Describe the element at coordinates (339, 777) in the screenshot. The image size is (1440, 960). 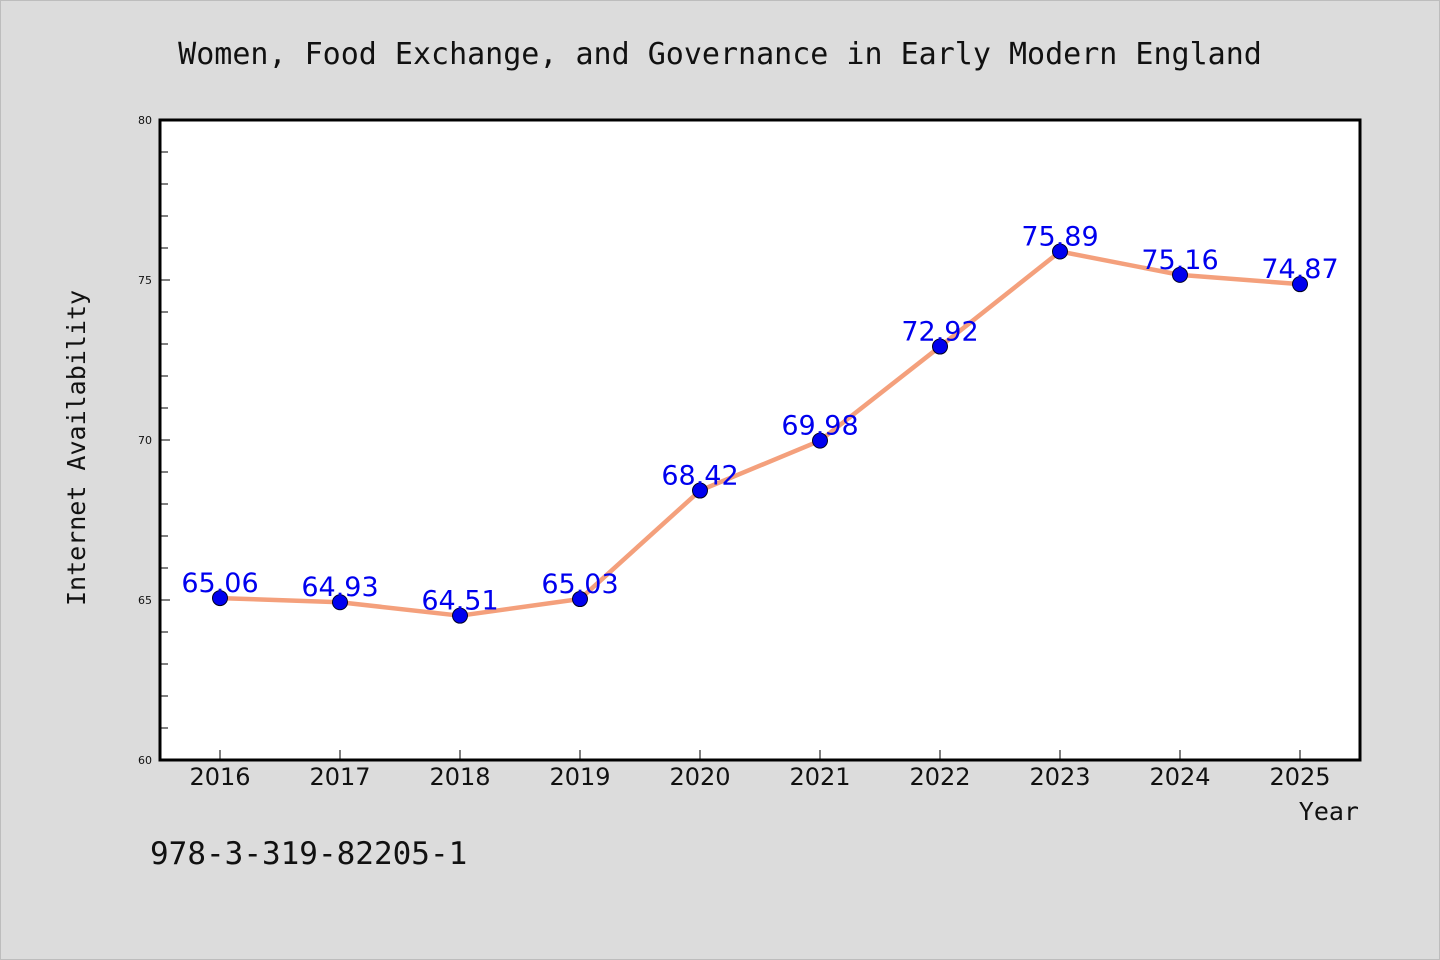
I see `x-tick-label: 2017` at that location.